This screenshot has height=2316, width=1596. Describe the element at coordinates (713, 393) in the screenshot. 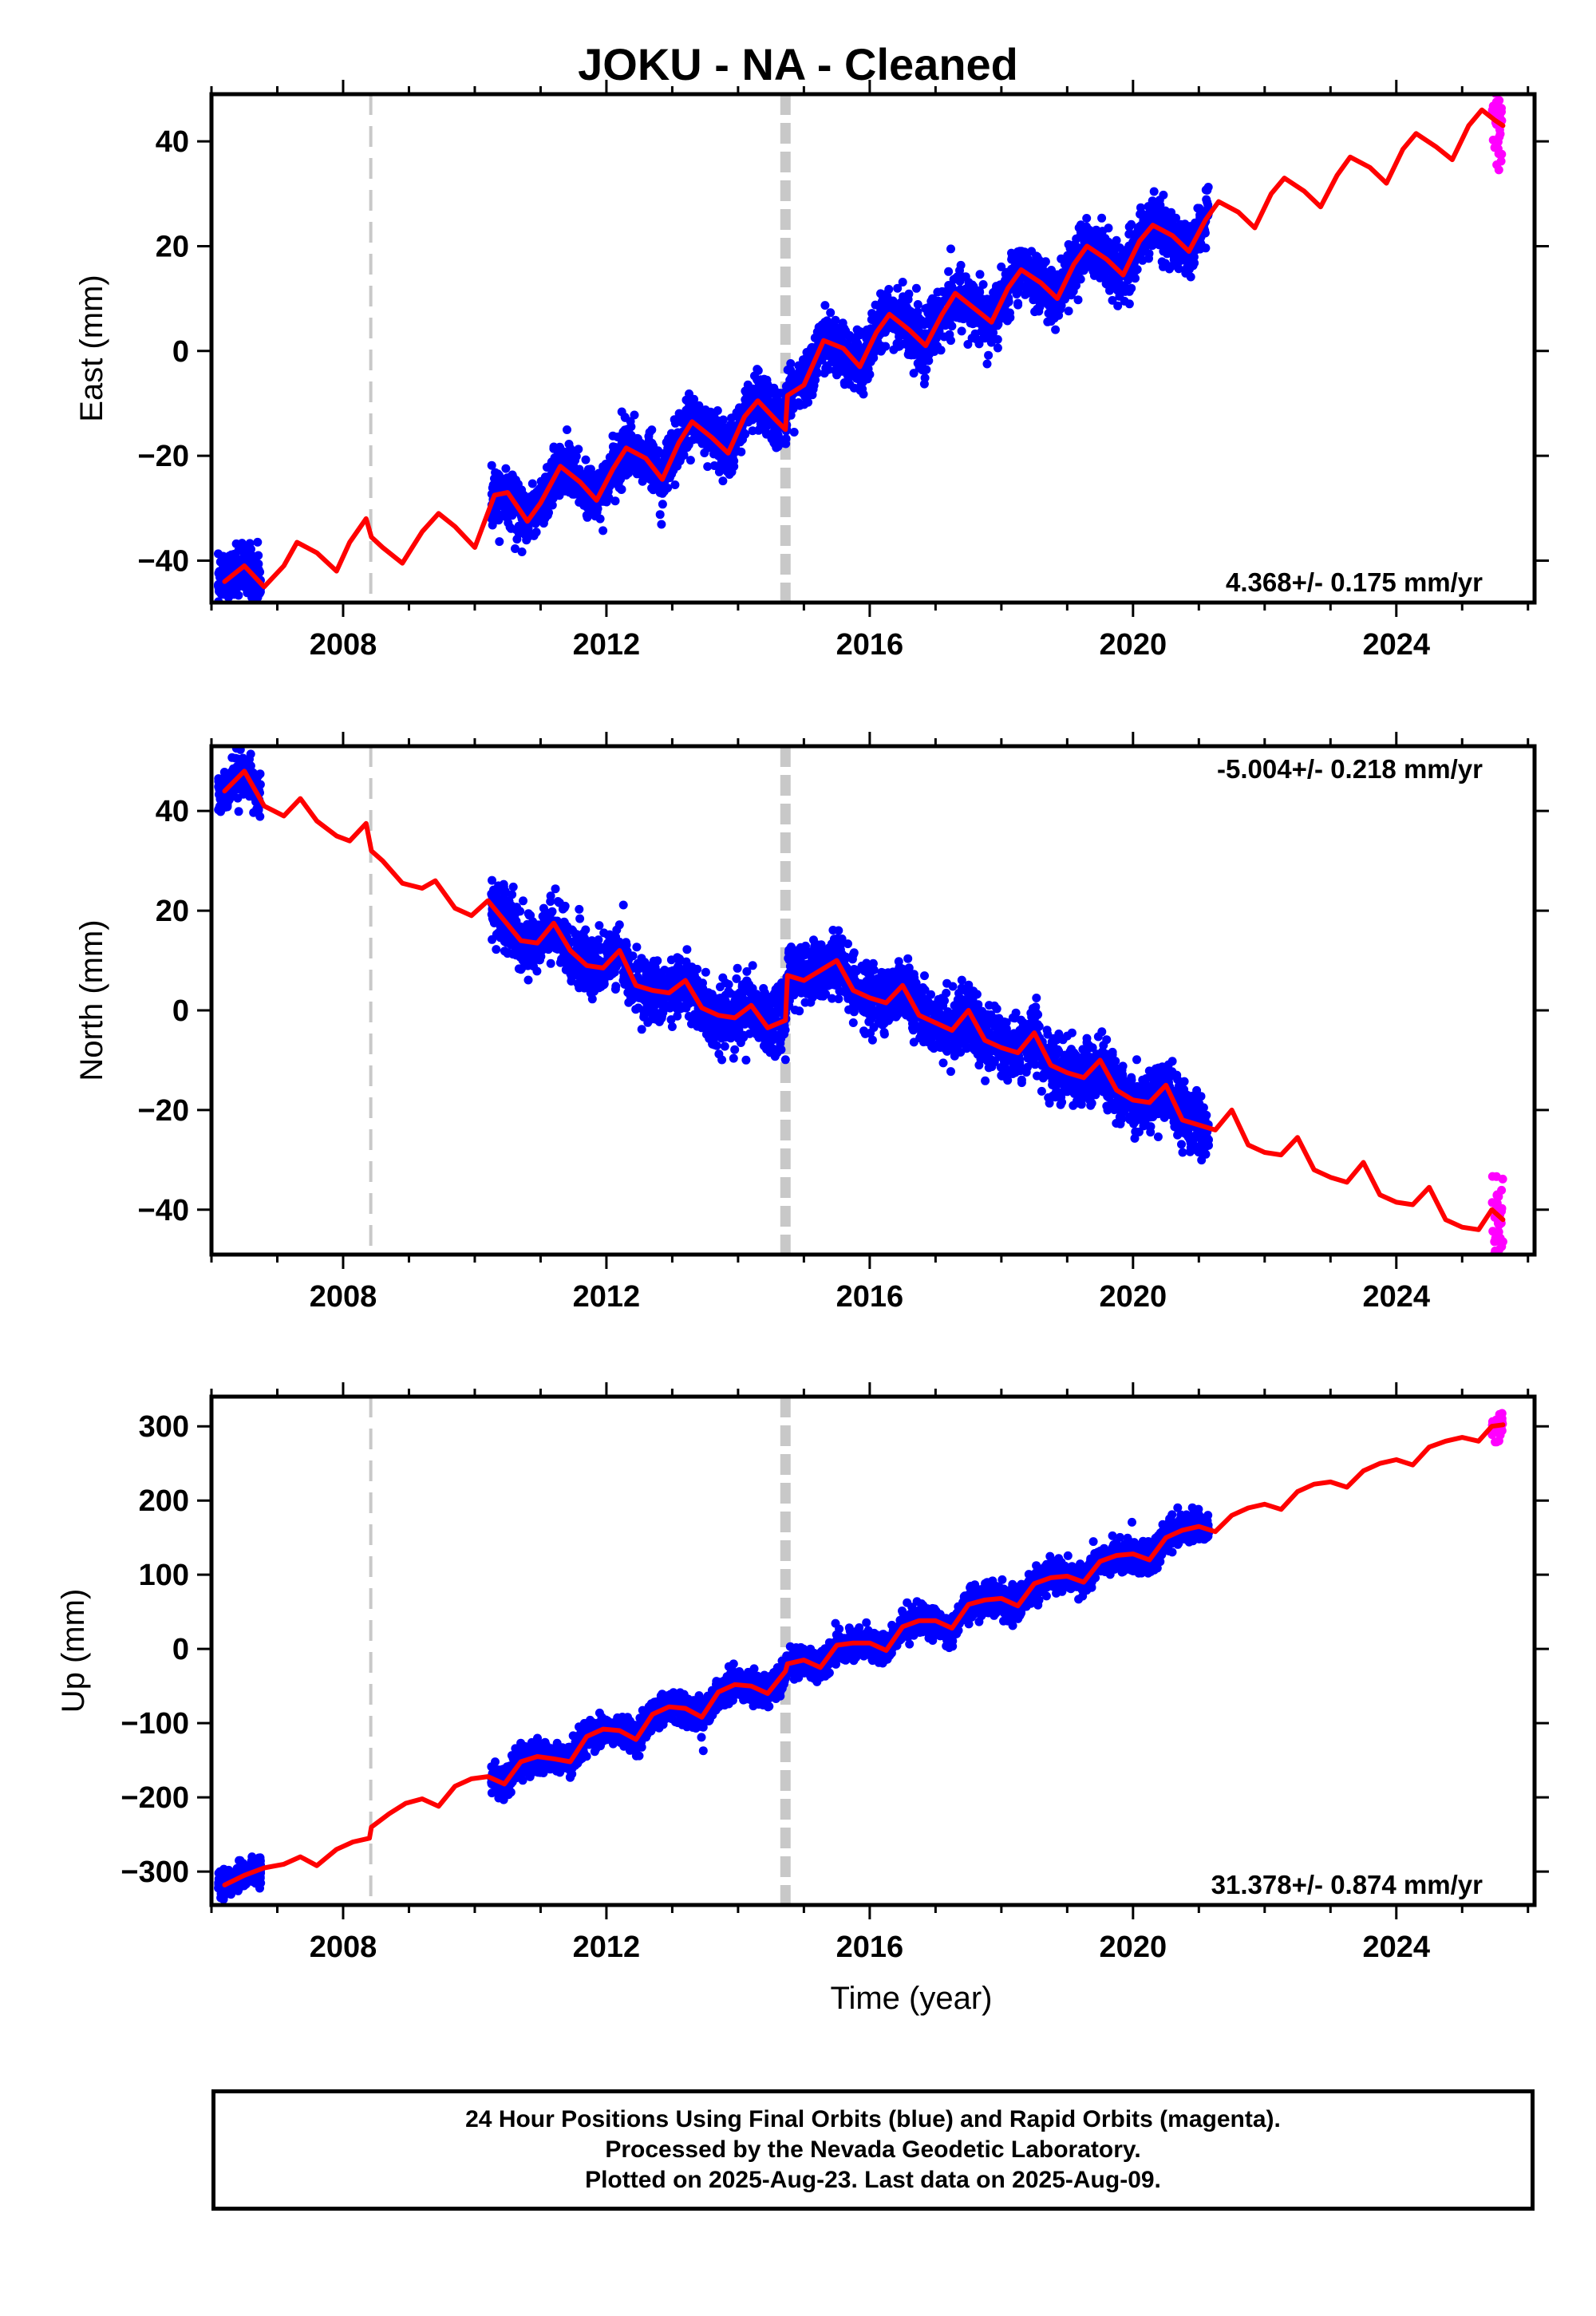

I see `final-orbits-points` at that location.